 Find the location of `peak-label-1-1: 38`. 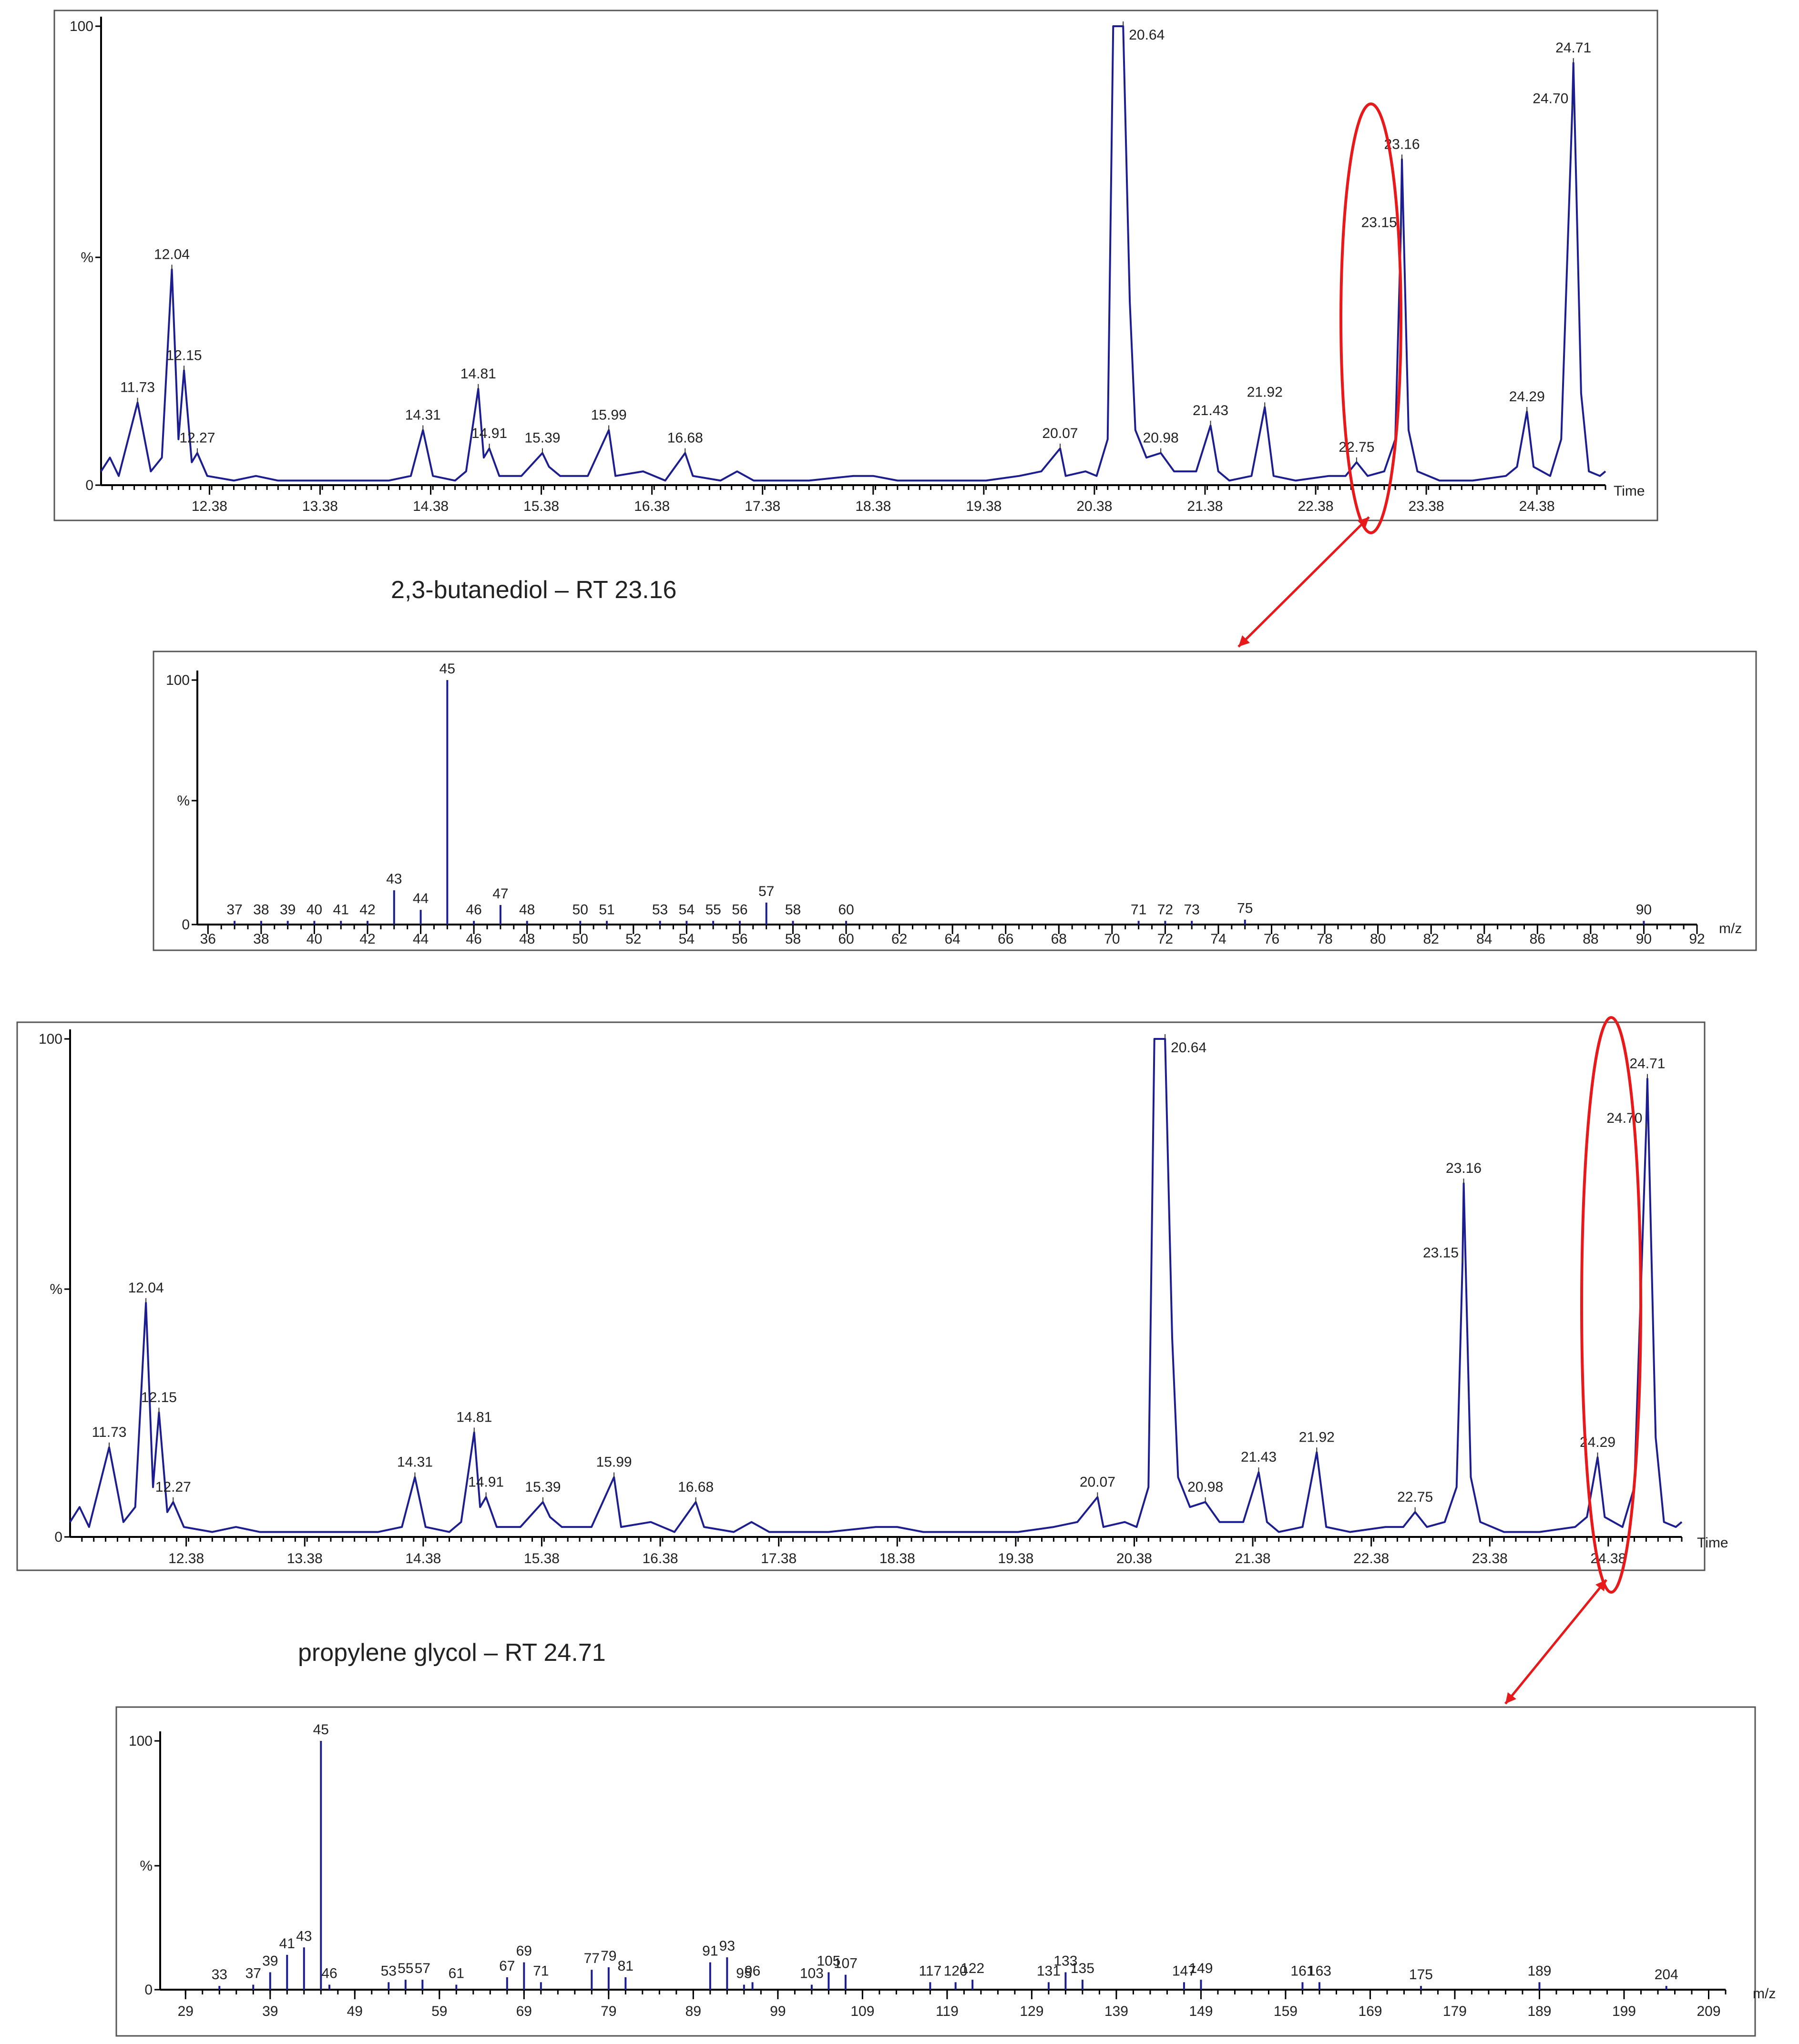

peak-label-1-1: 38 is located at coordinates (261, 909).